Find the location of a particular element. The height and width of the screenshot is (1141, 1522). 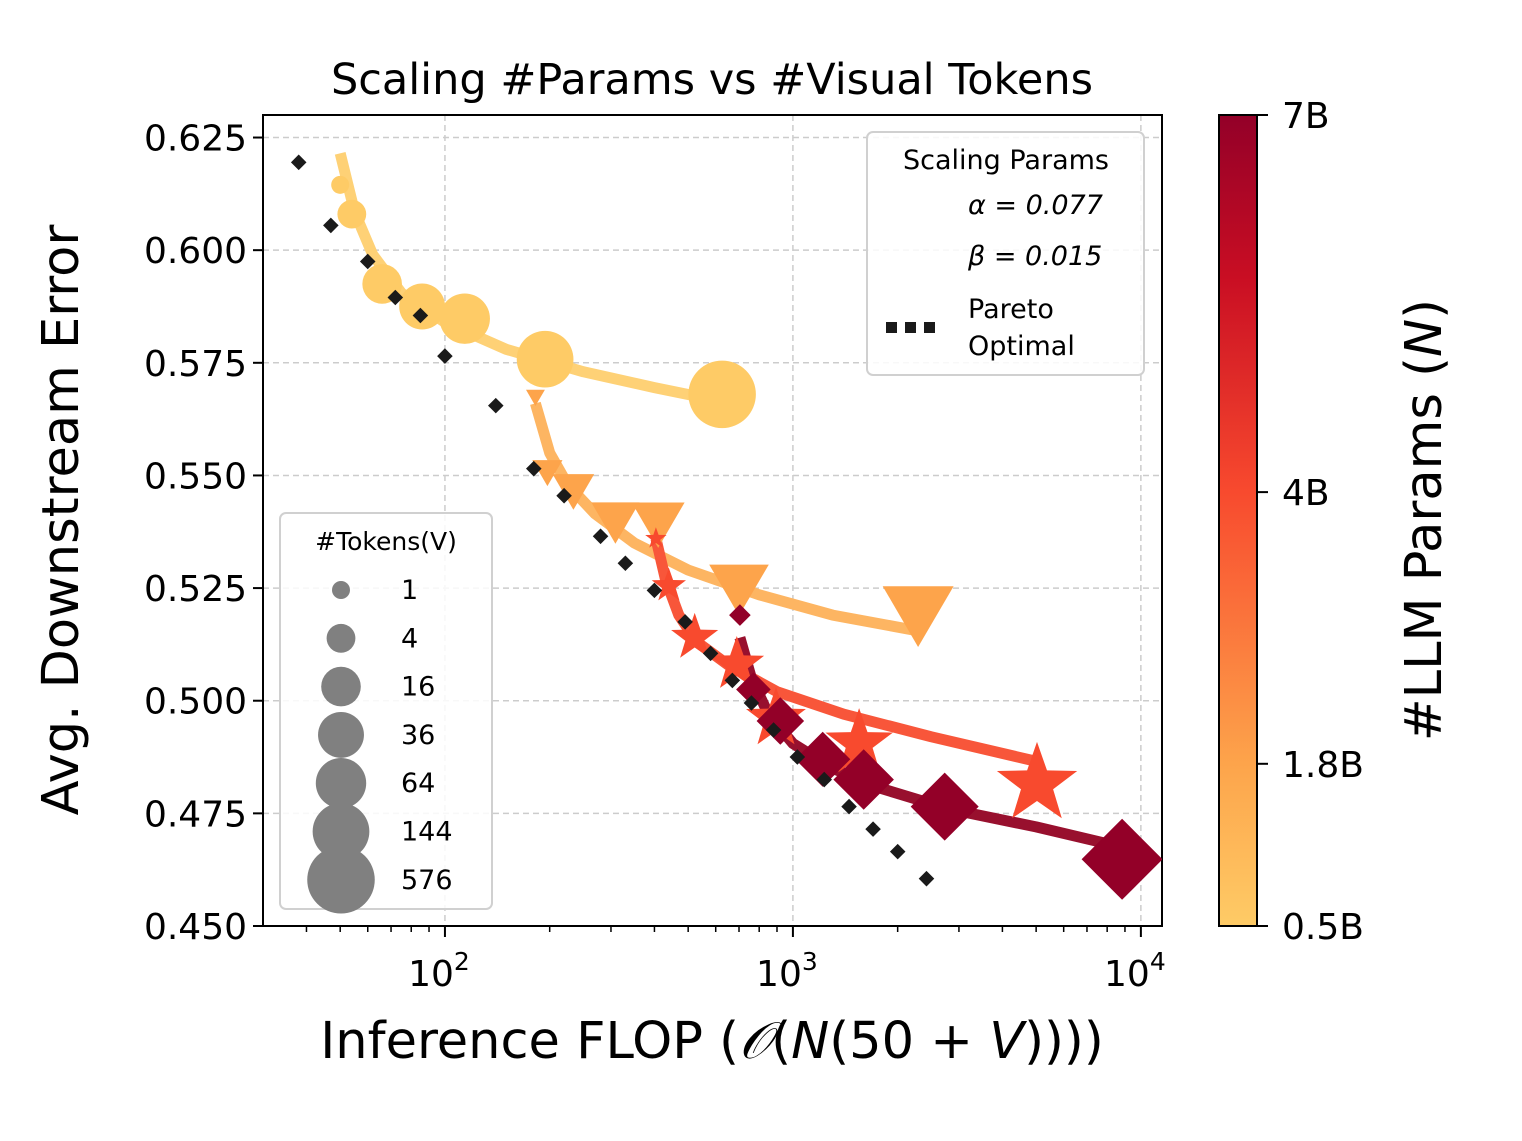

legend-tokens-title: #Tokens(V) is located at coordinates (386, 541).